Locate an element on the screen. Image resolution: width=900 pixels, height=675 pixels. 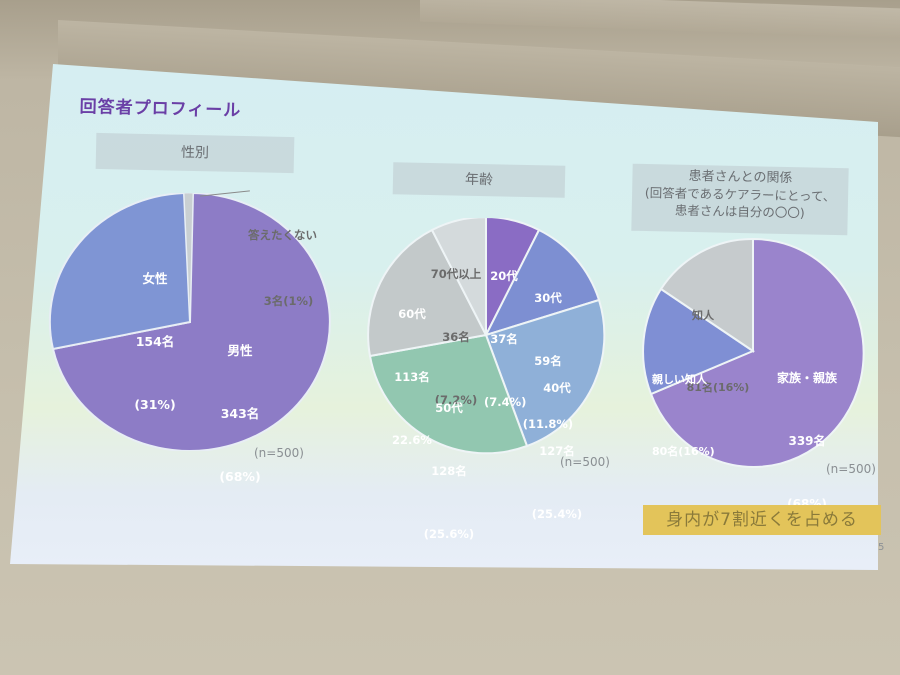
label-20s: 20代 37名 (7.4%) is located at coordinates (505, 339).